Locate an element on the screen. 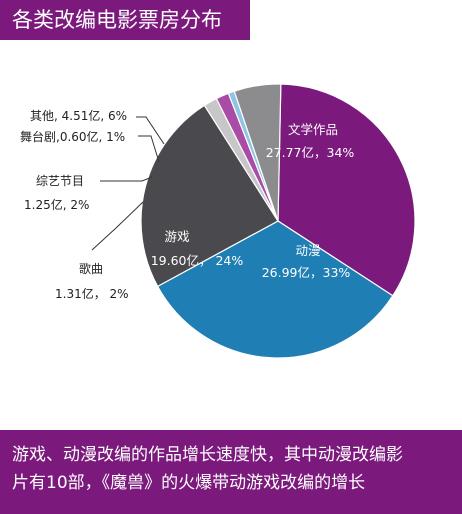 The width and height of the screenshot is (462, 514). slice-label-literature-name: 文学作品 is located at coordinates (313, 129).